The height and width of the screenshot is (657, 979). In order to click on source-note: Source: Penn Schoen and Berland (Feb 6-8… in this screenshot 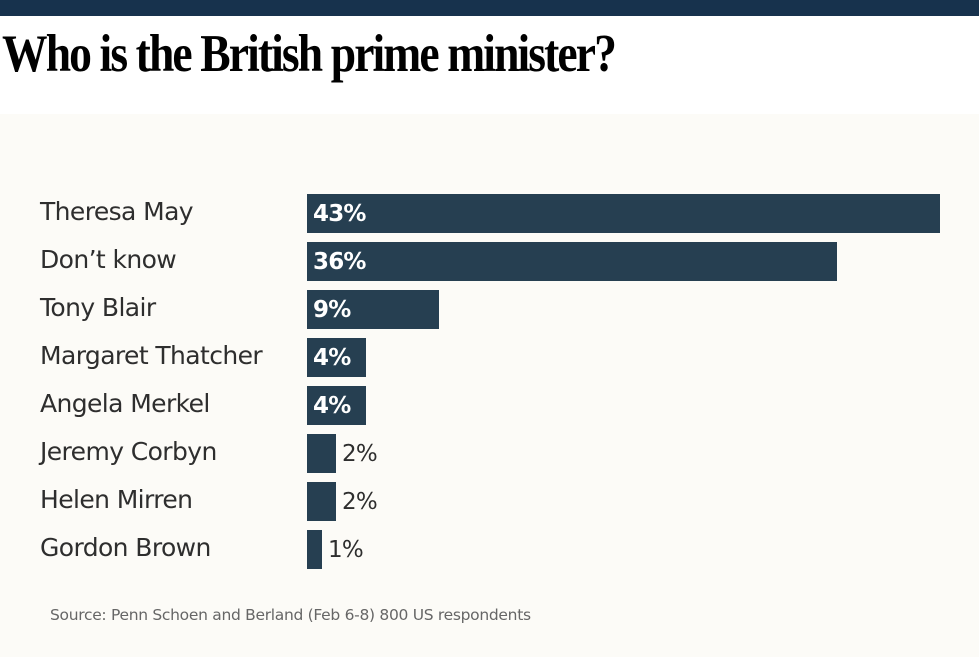, I will do `click(290, 615)`.